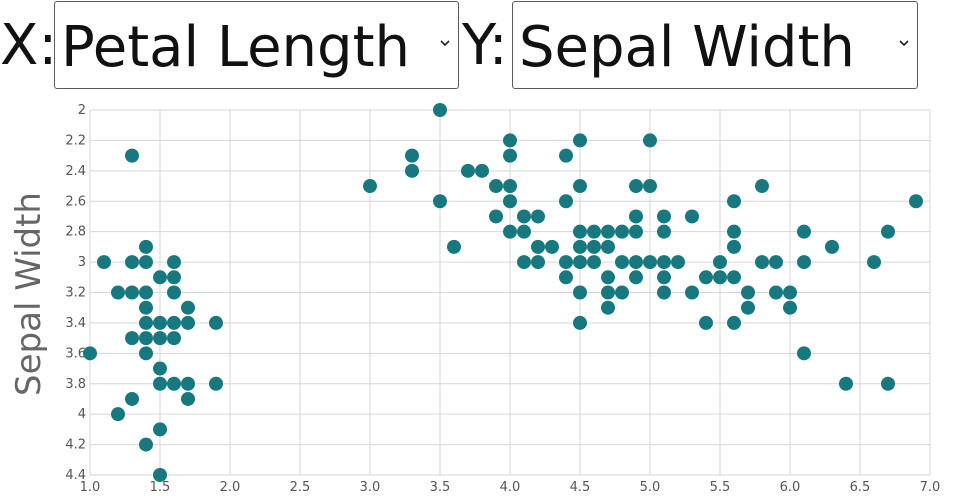 Image resolution: width=960 pixels, height=500 pixels. What do you see at coordinates (256, 45) in the screenshot?
I see `x-axis-select: Petal Length` at bounding box center [256, 45].